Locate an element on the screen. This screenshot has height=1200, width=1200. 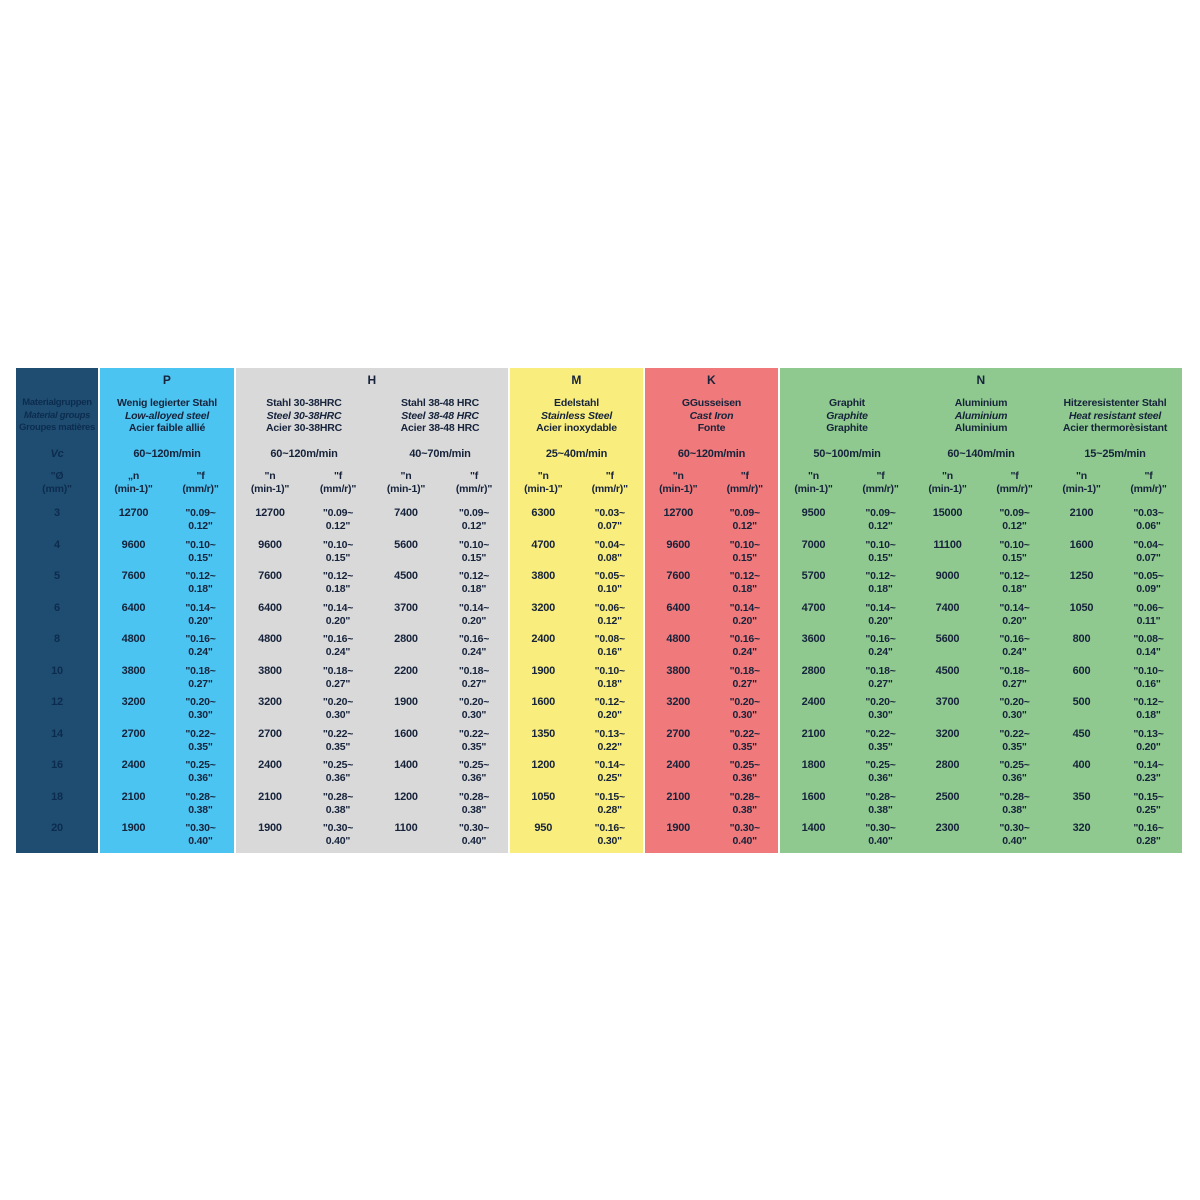
f-range-cell: "0.15~ 0.28" is located at coordinates (610, 803).